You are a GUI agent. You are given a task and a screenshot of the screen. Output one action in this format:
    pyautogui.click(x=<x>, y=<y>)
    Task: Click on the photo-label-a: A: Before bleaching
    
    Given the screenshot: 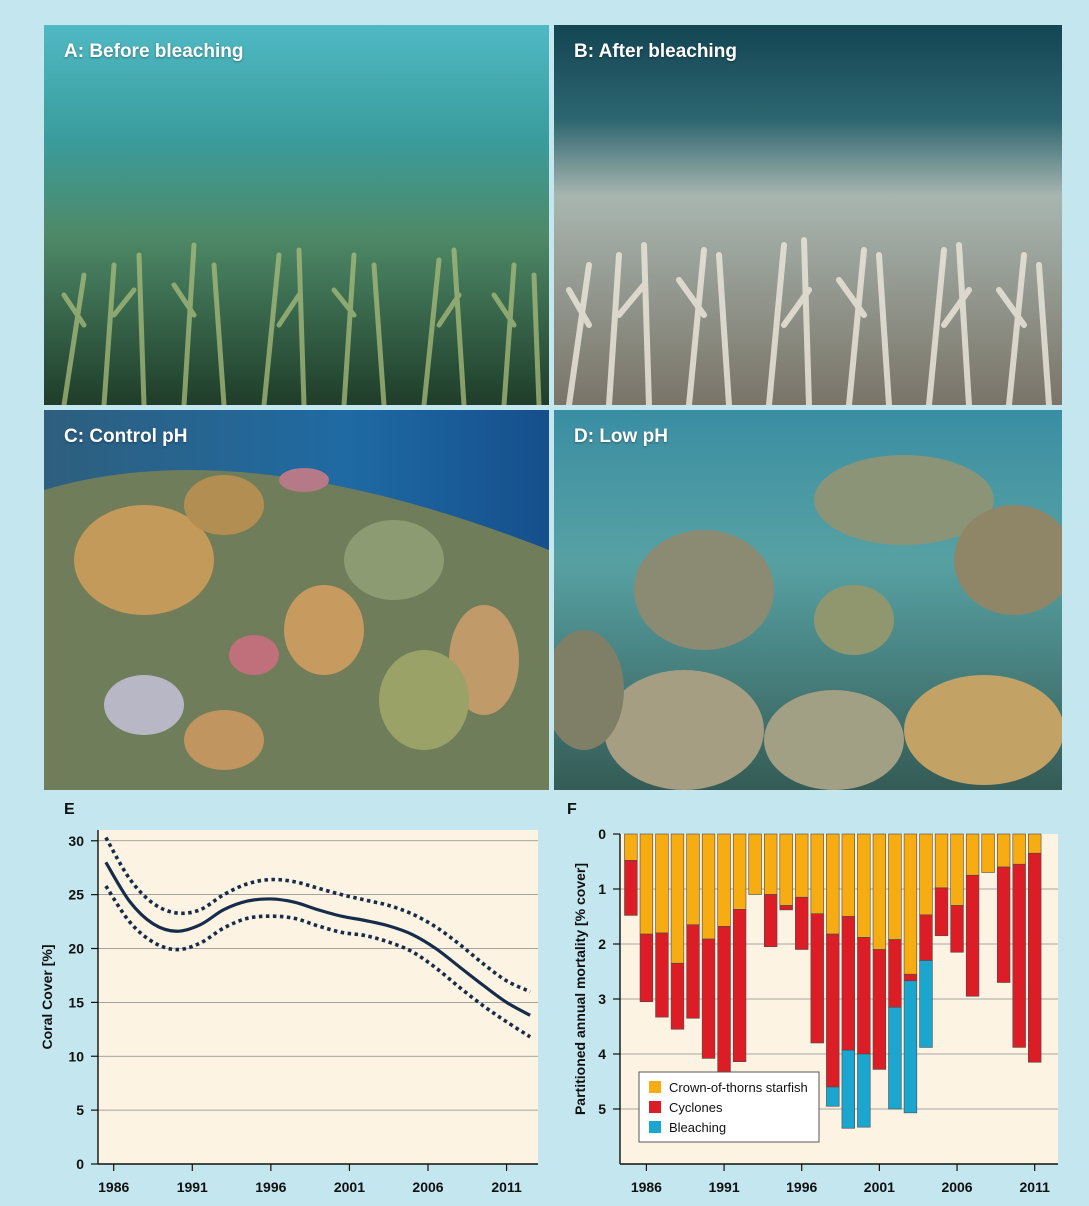 What is the action you would take?
    pyautogui.click(x=154, y=51)
    